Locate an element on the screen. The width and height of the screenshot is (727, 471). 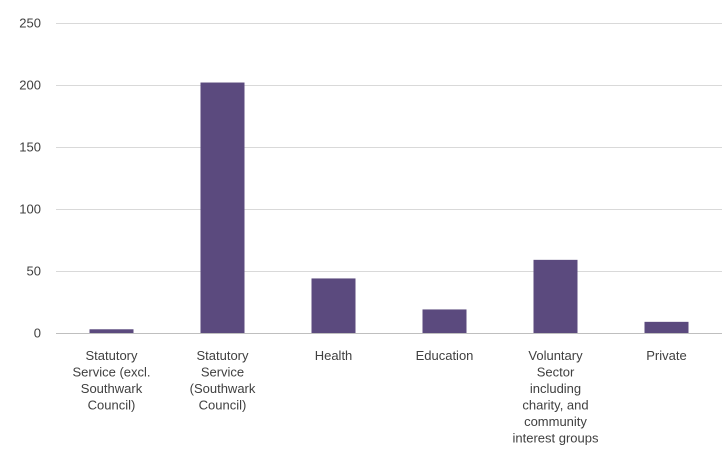
y-tick-label: 150 is located at coordinates (30, 147).